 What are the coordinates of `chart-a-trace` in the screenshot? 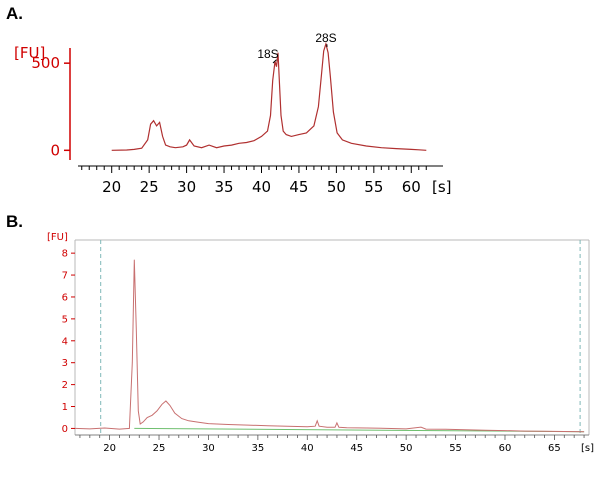 It's located at (269, 96).